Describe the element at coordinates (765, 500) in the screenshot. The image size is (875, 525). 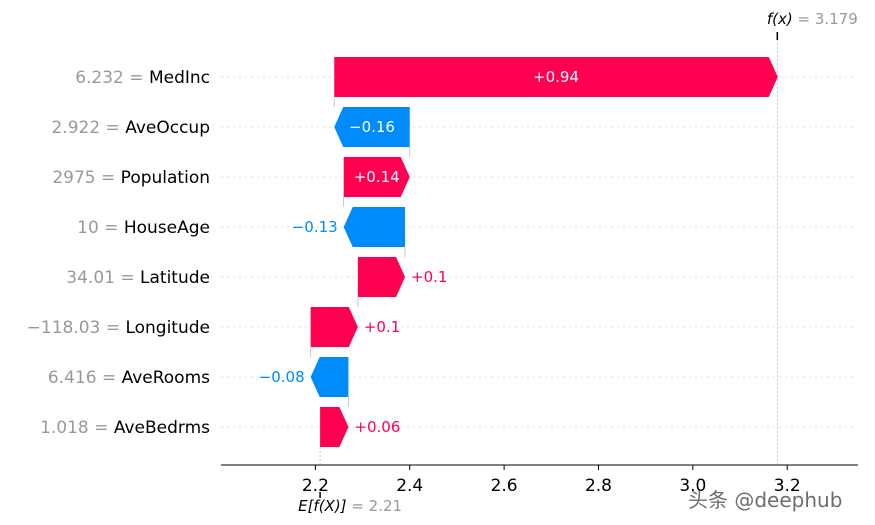
I see `watermark: 头条 @deephub` at that location.